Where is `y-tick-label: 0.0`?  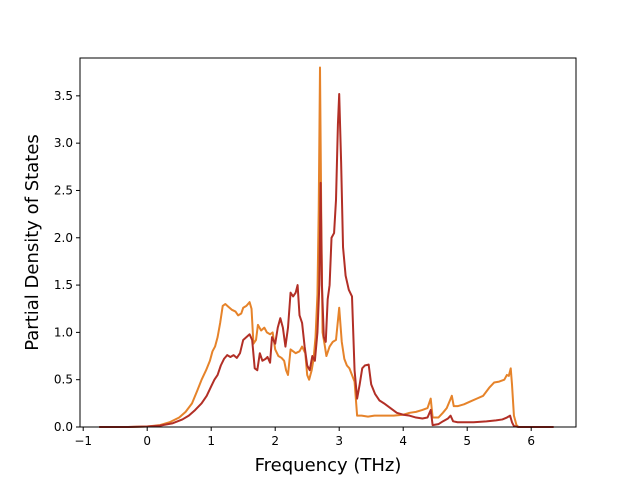
y-tick-label: 0.0 is located at coordinates (63, 427).